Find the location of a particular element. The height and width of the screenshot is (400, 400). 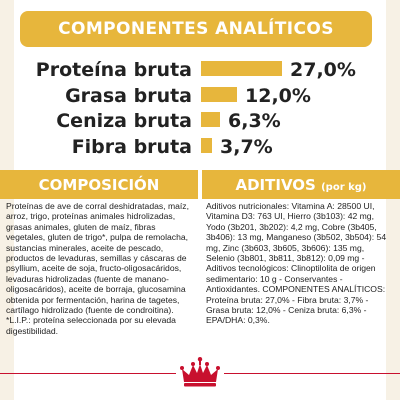

footer-divider-left is located at coordinates (88, 373).